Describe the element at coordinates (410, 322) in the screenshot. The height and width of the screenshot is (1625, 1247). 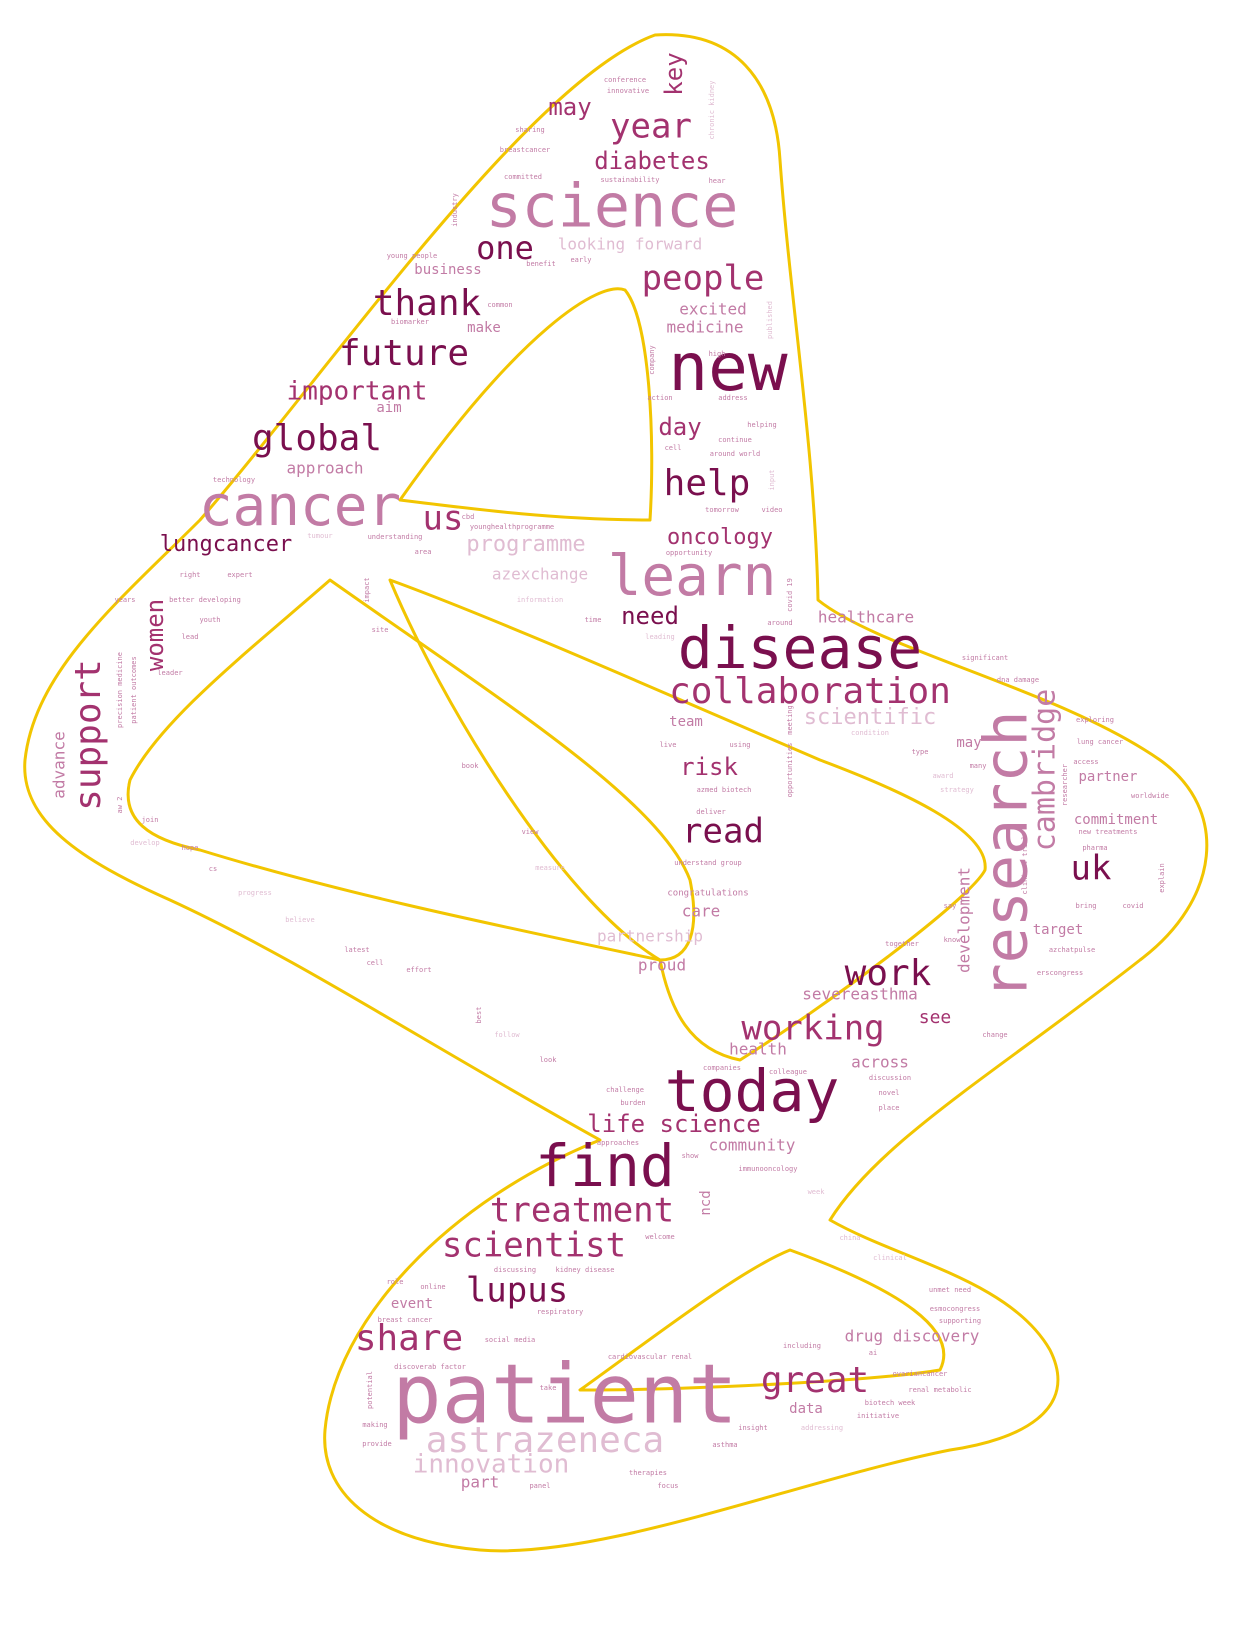
I see `cloud-word-biomarker: biomarker` at that location.